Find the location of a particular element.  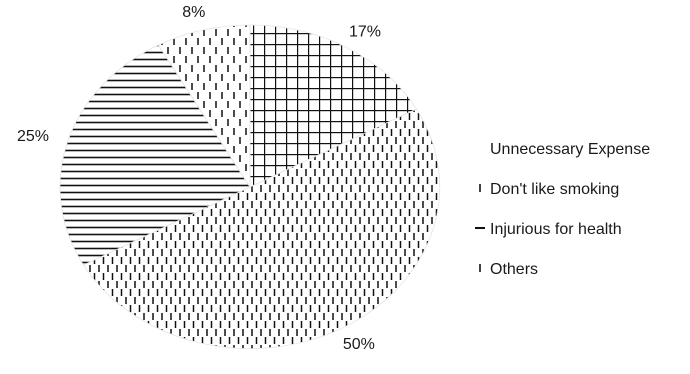

legend-item-unnecessary-expense: Unnecessary Expense is located at coordinates (570, 149).